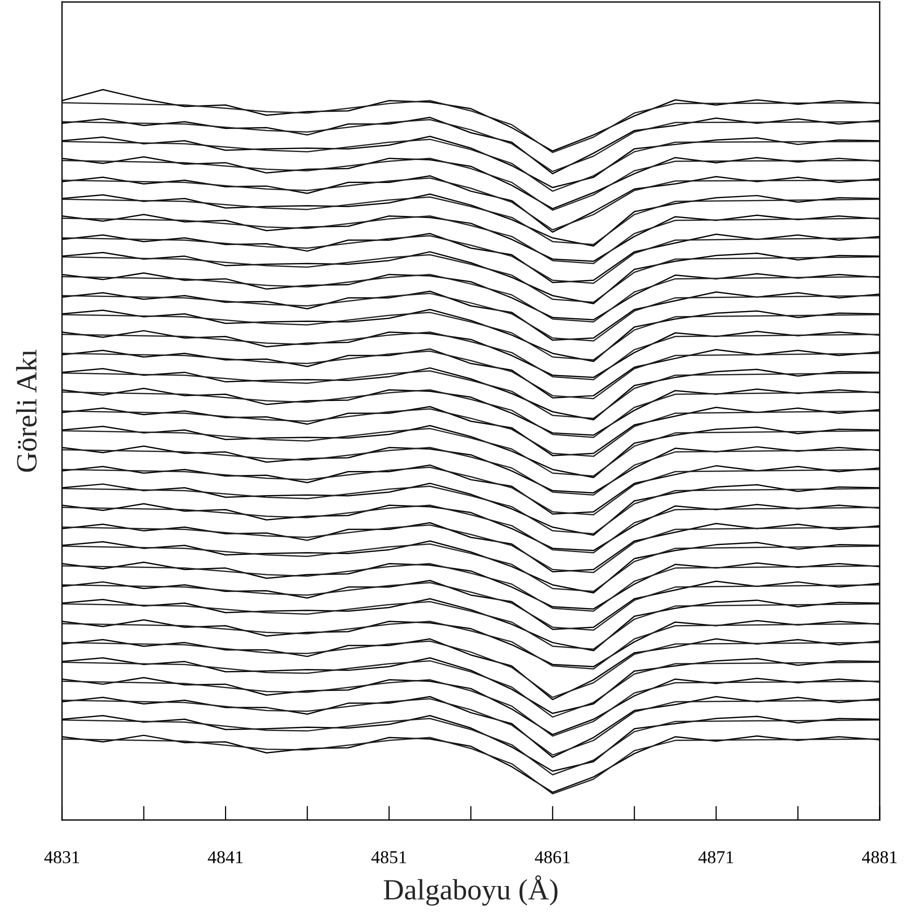 This screenshot has height=914, width=904. What do you see at coordinates (471, 890) in the screenshot?
I see `x-axis-title: Dalgaboyu (Å)` at bounding box center [471, 890].